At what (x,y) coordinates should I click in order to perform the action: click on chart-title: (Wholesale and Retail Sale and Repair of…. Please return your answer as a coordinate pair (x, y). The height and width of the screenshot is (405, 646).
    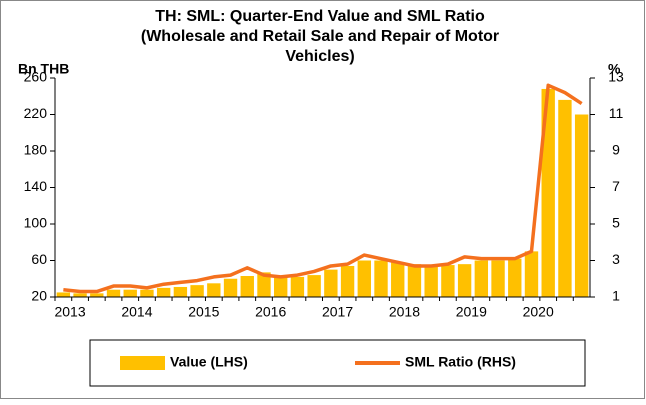
    Looking at the image, I should click on (320, 36).